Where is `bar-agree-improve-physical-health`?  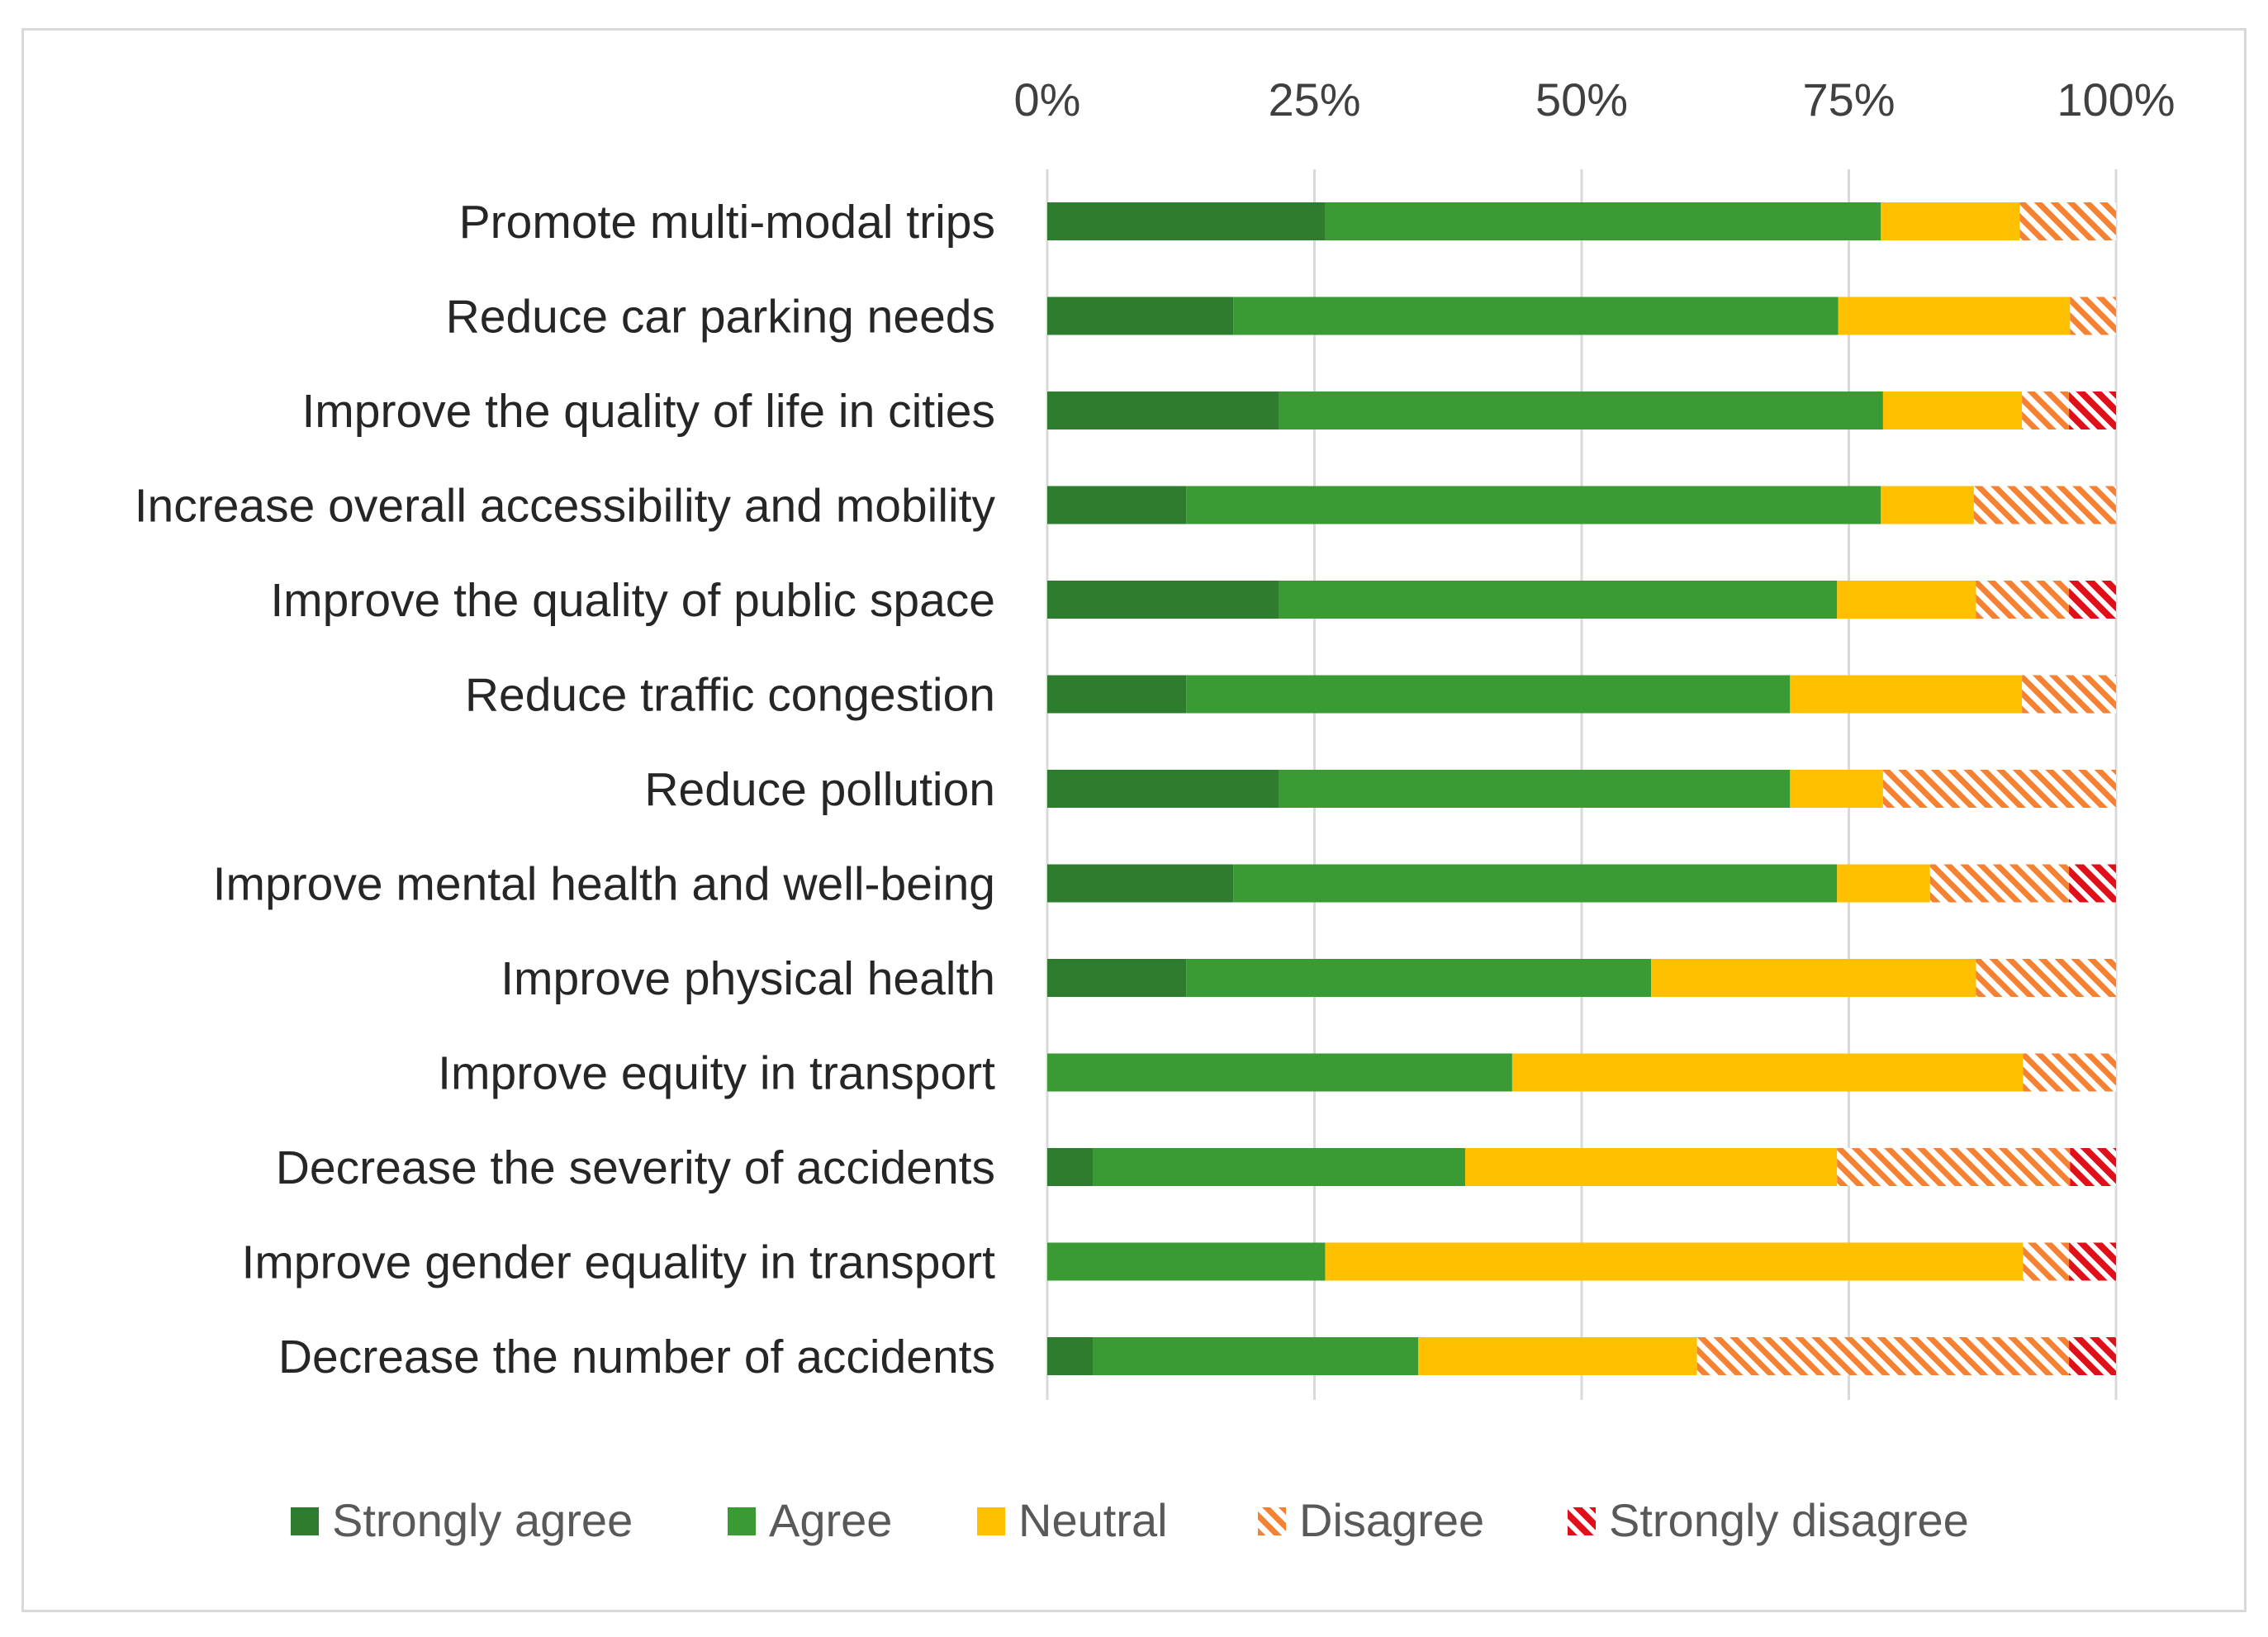 bar-agree-improve-physical-health is located at coordinates (1419, 978).